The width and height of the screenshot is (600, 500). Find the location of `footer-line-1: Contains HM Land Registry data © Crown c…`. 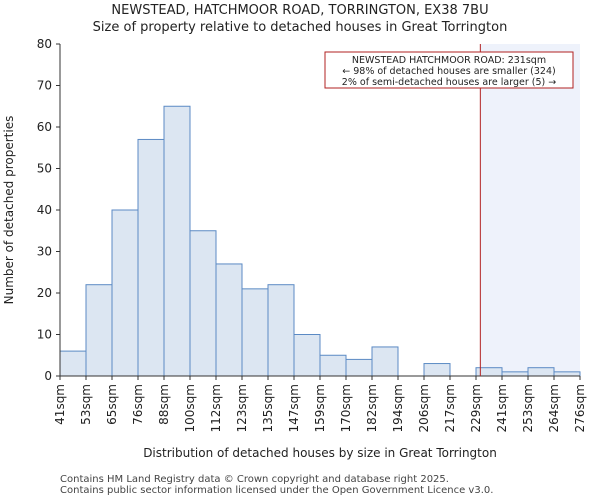

footer-line-1: Contains HM Land Registry data © Crown c… is located at coordinates (254, 479).